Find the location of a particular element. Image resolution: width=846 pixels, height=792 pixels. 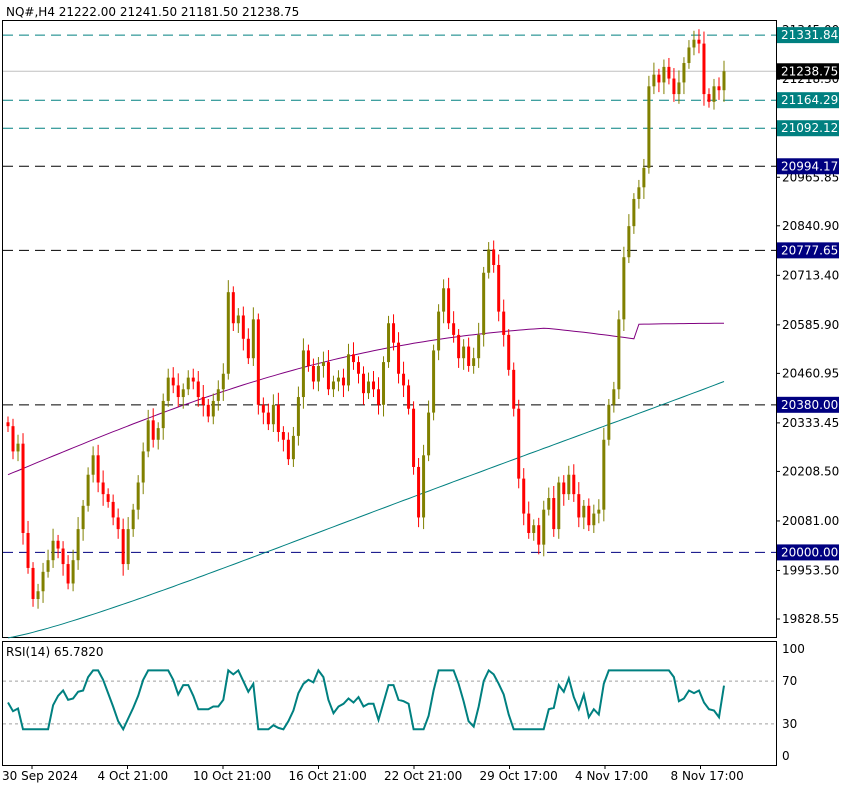

rsi-line is located at coordinates (366, 700).